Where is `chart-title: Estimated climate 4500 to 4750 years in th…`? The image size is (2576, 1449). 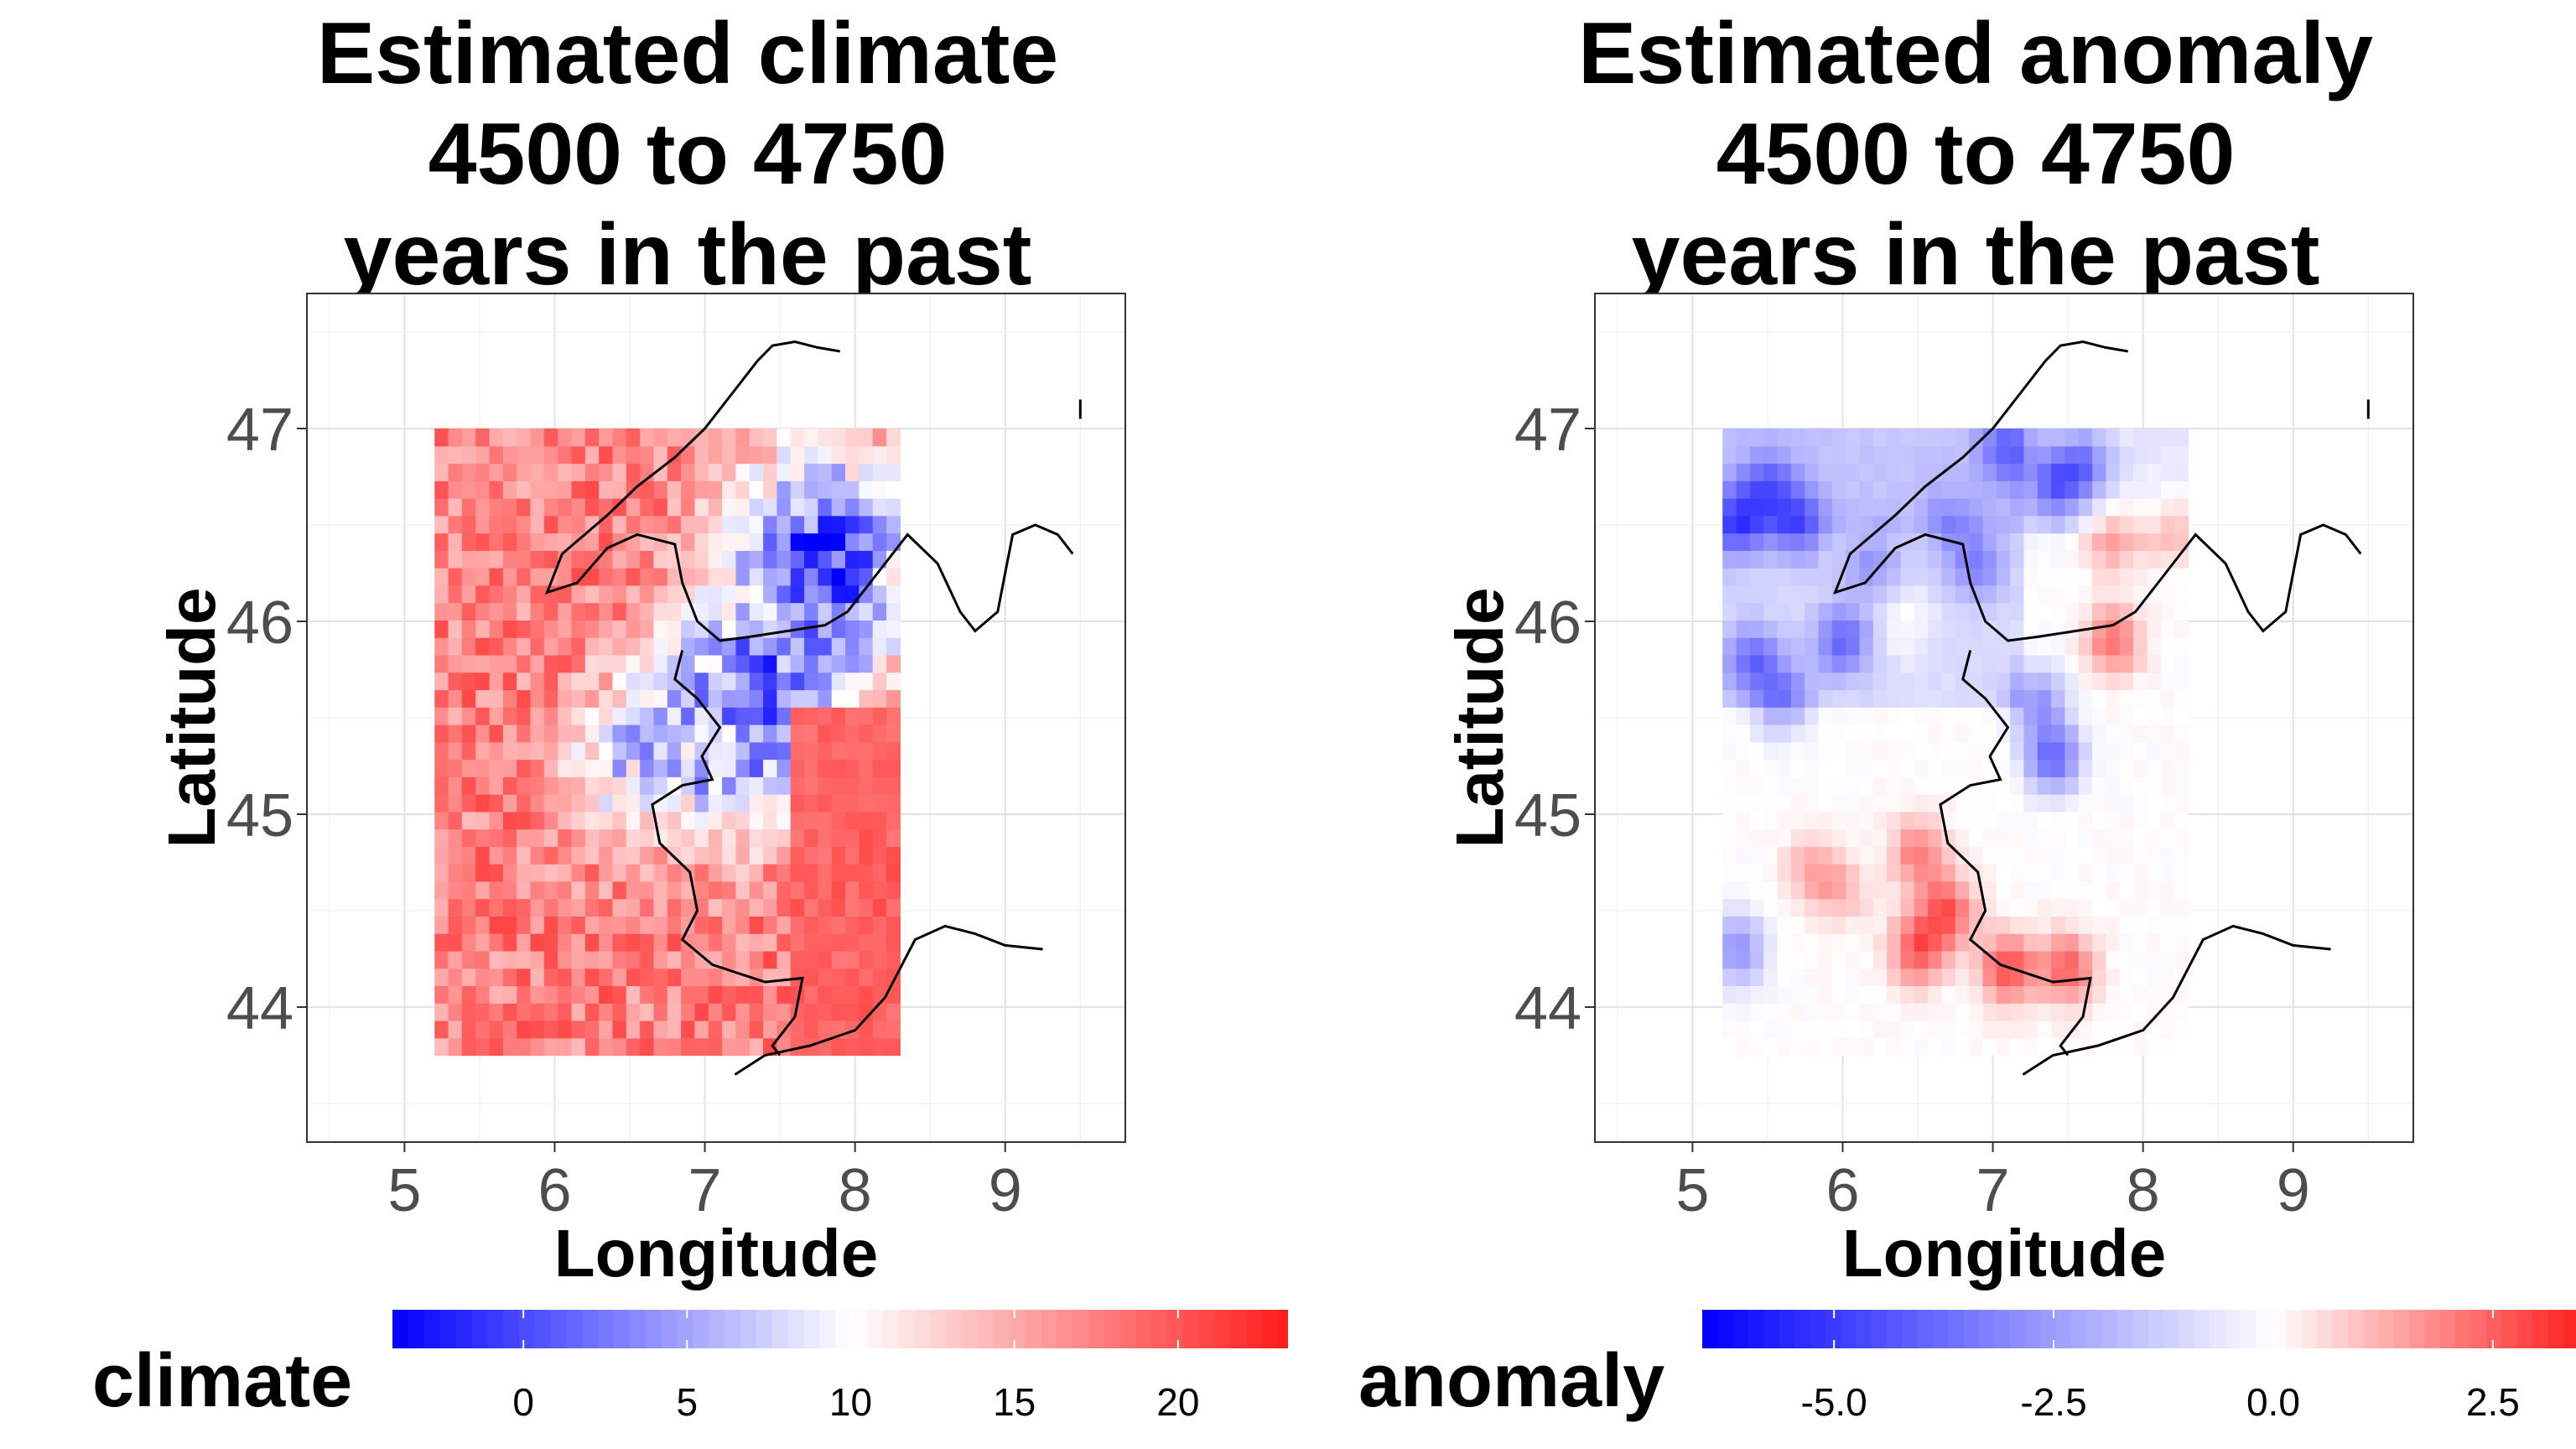 chart-title: Estimated climate 4500 to 4750 years in th… is located at coordinates (688, 154).